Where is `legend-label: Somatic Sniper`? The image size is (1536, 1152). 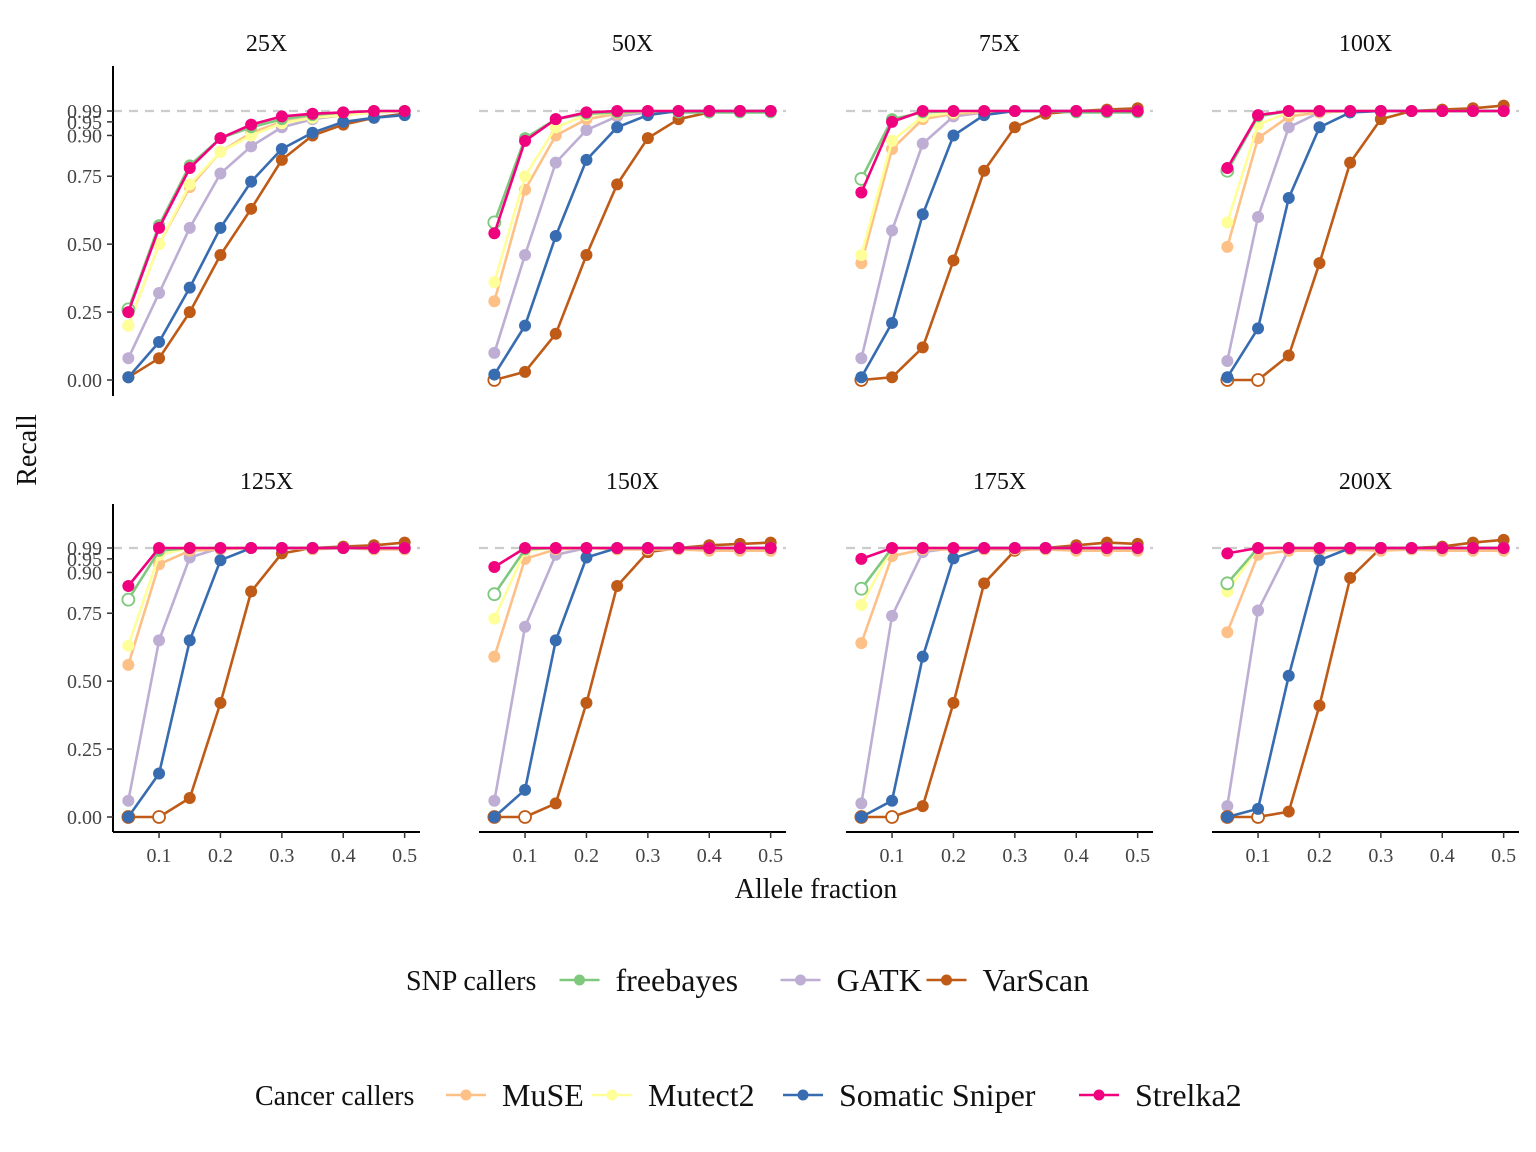 legend-label: Somatic Sniper is located at coordinates (937, 1095).